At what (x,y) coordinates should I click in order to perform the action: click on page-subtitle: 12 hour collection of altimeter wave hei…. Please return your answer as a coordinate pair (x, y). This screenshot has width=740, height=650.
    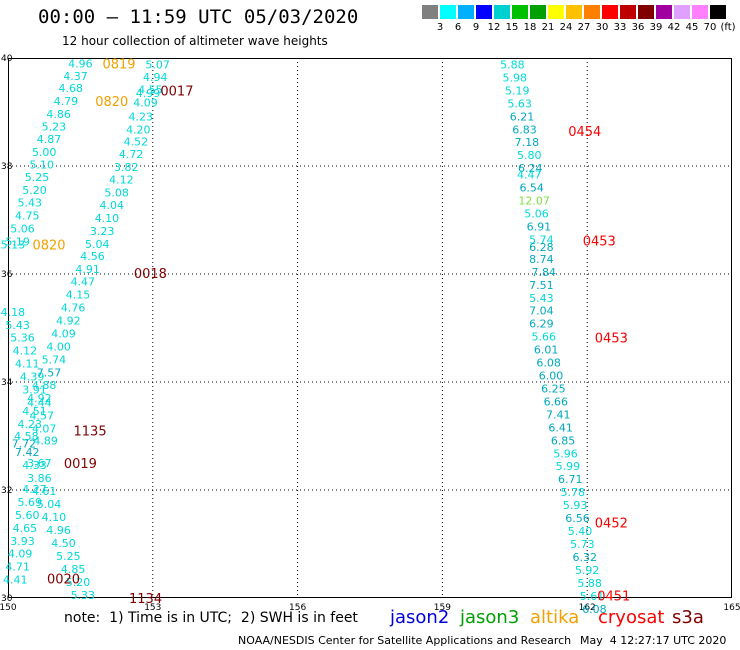
    Looking at the image, I should click on (195, 41).